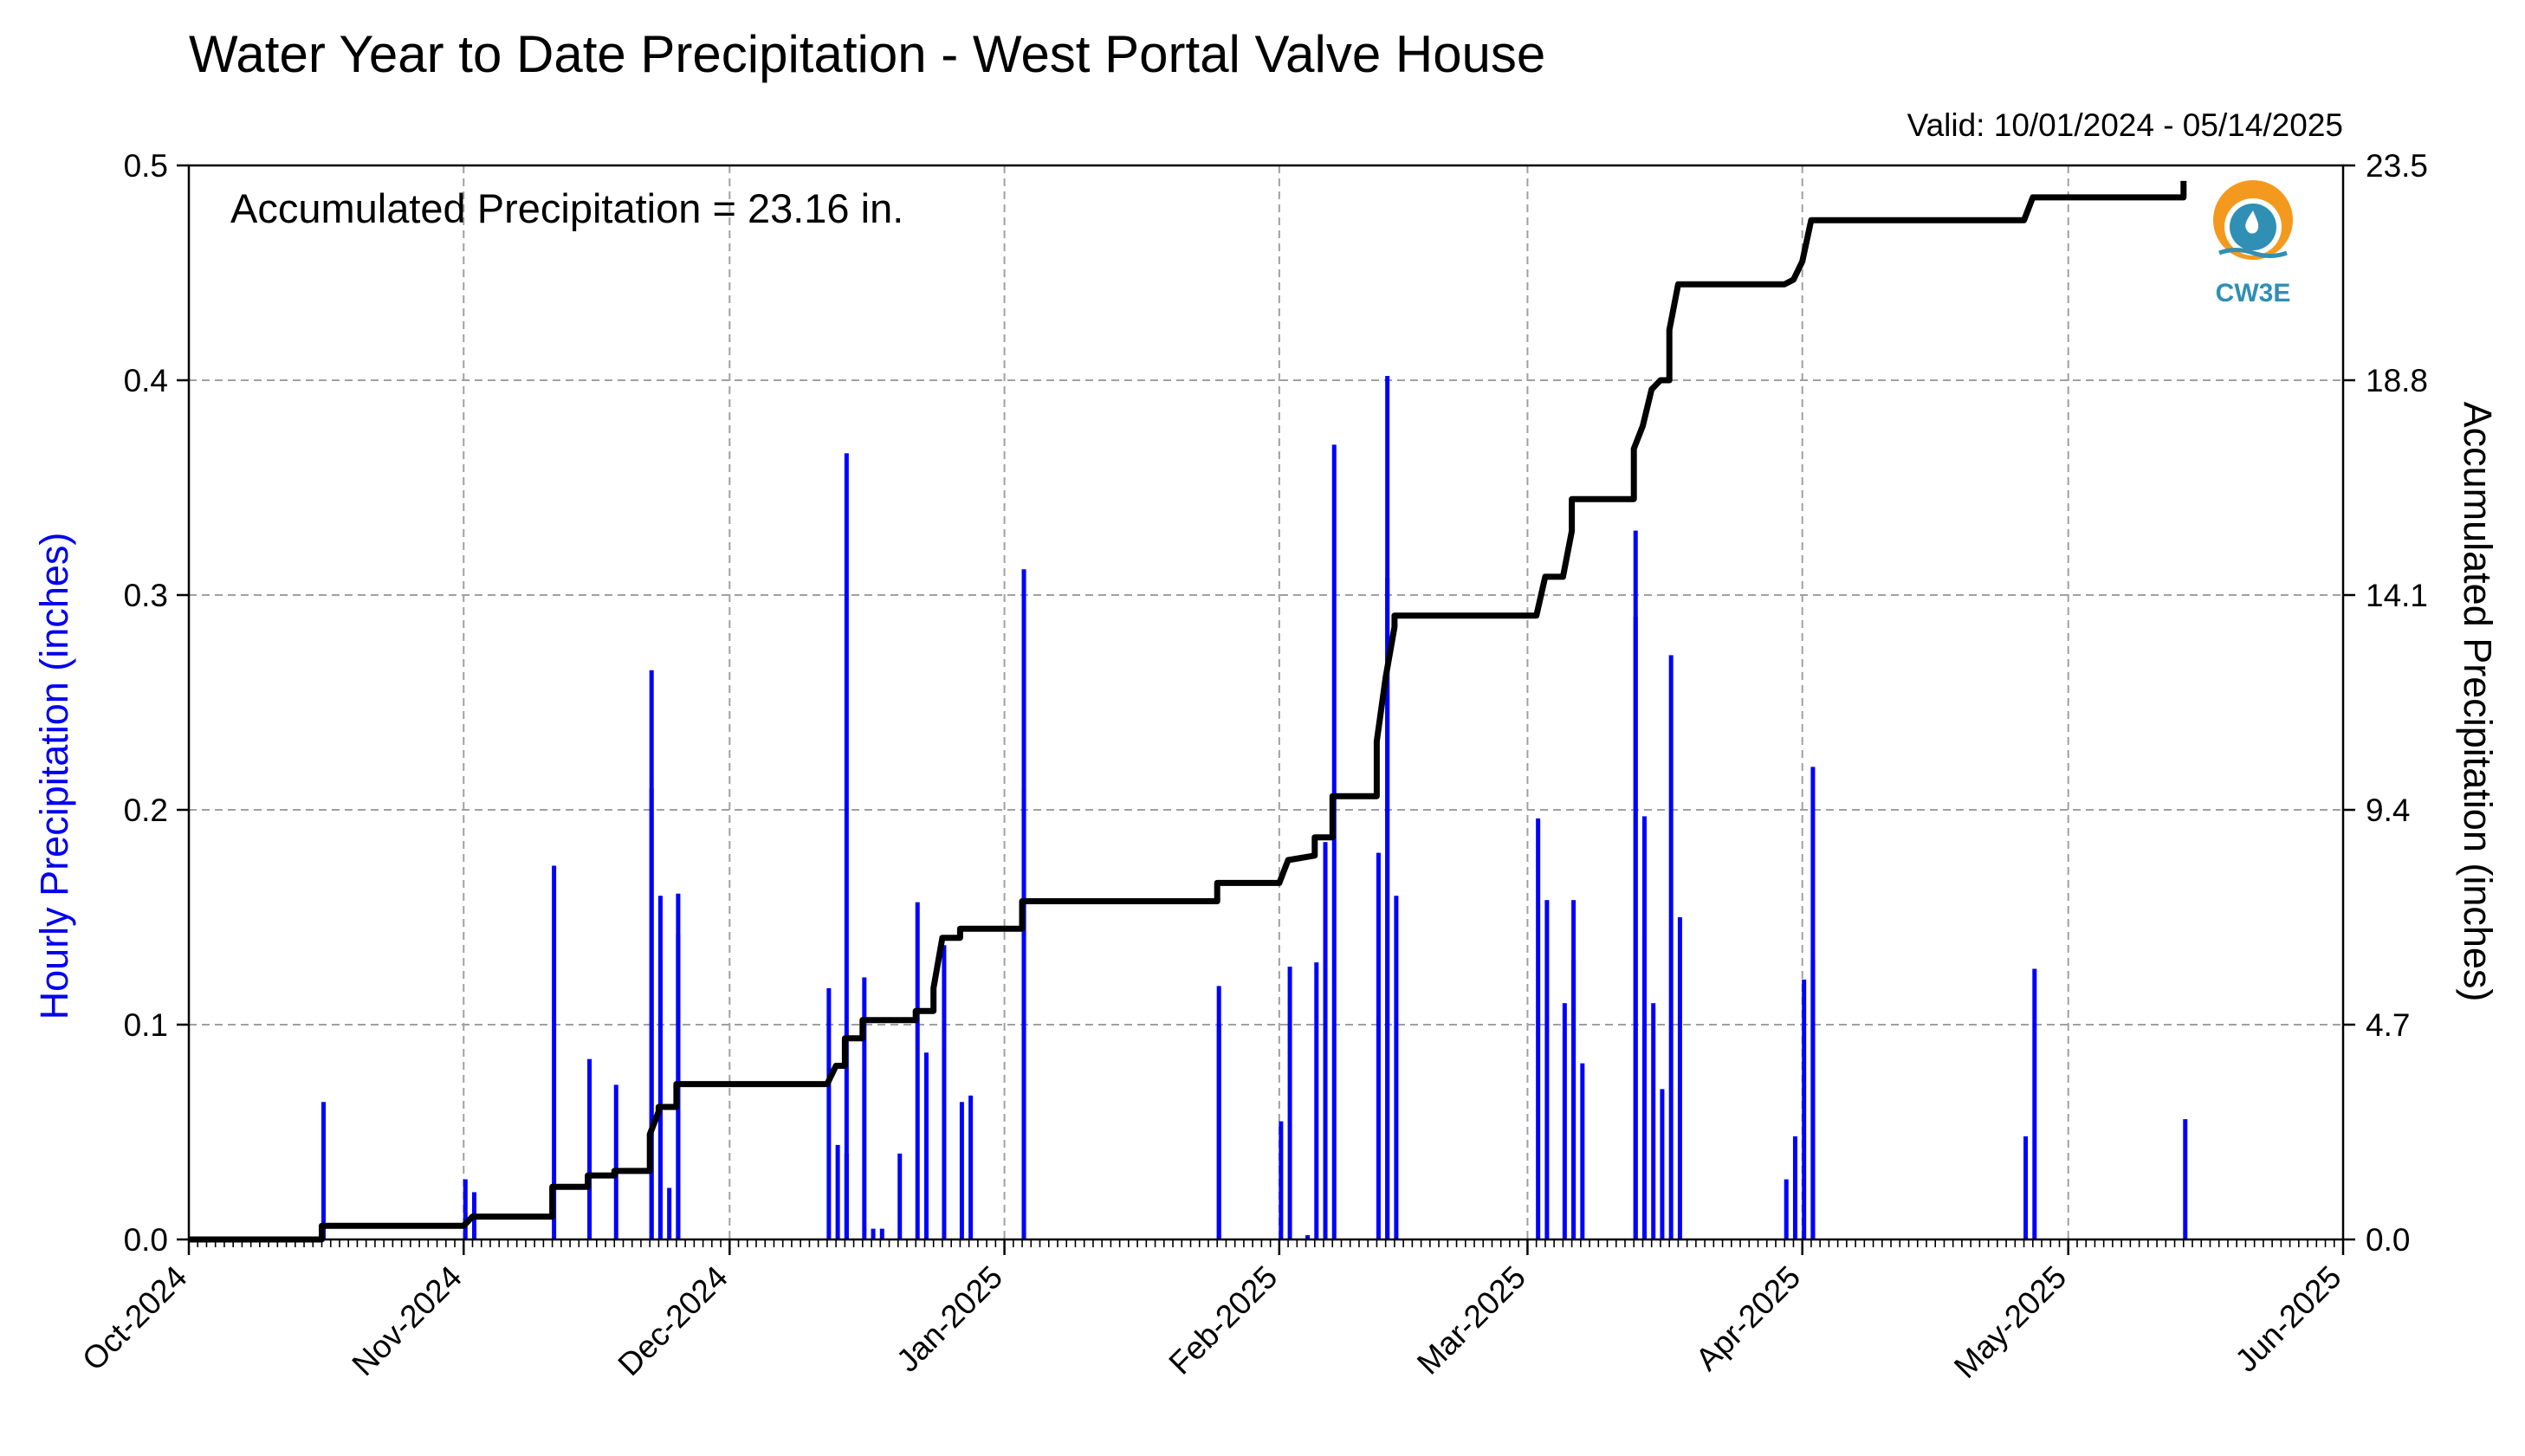 This screenshot has height=1456, width=2525. I want to click on x-tick-label: May-2025, so click(2010, 1322).